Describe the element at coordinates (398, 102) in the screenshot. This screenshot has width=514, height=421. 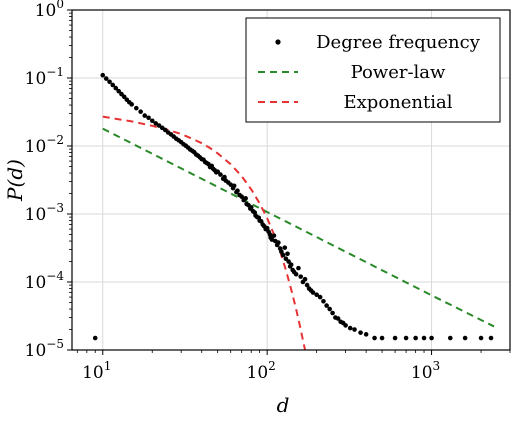
I see `legend-label: Exponential` at that location.